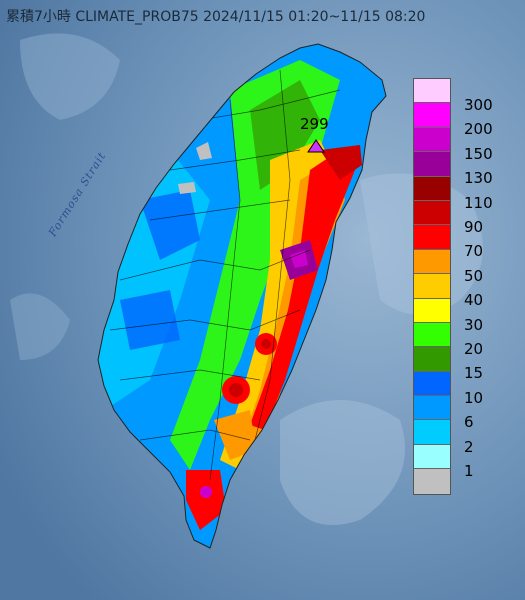 This screenshot has height=600, width=525. What do you see at coordinates (478, 153) in the screenshot?
I see `legend-label: 150` at bounding box center [478, 153].